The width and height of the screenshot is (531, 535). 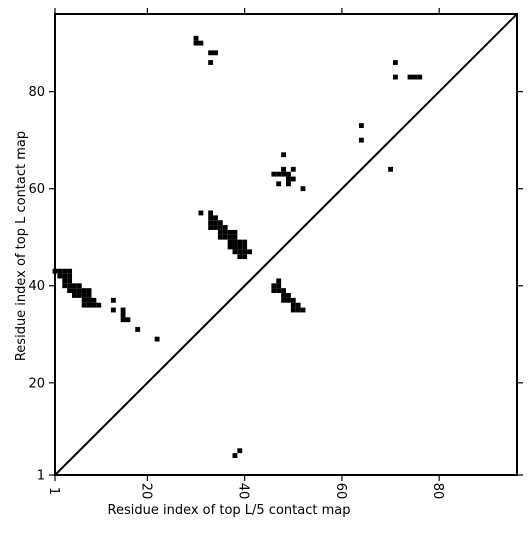 What do you see at coordinates (229, 510) in the screenshot?
I see `x-axis-label: Residue index of top L/5 contact map` at bounding box center [229, 510].